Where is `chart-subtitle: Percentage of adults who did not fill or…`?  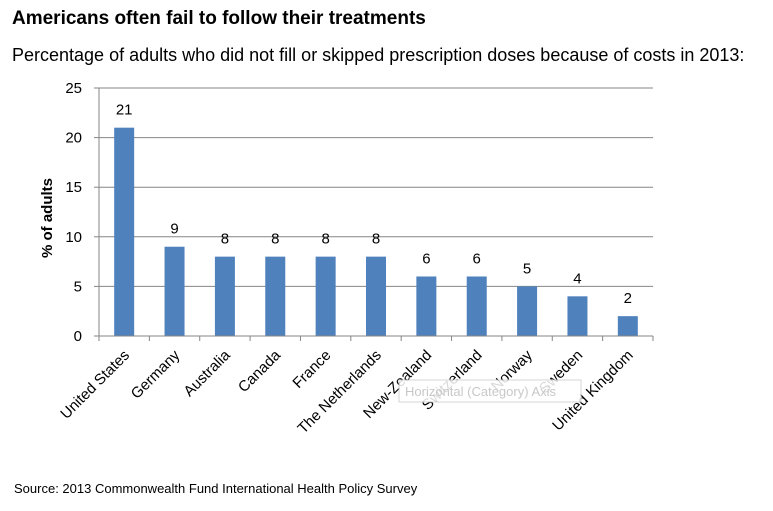
chart-subtitle: Percentage of adults who did not fill or… is located at coordinates (378, 55).